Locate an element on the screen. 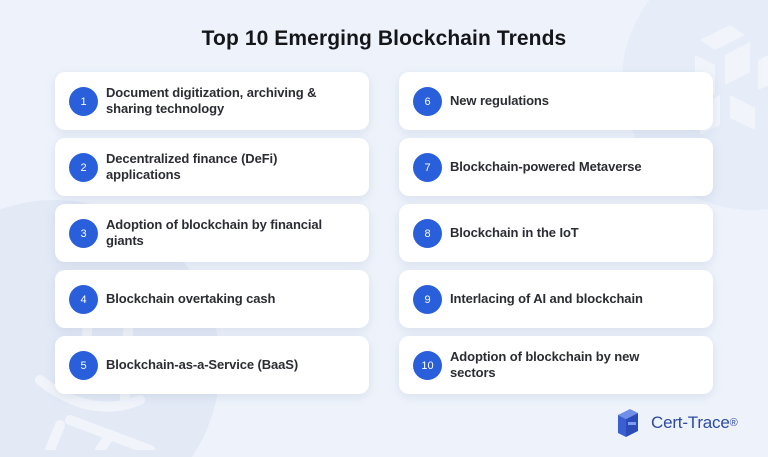 Image resolution: width=768 pixels, height=457 pixels. trend-label: Blockchain-powered Metaverse is located at coordinates (546, 166).